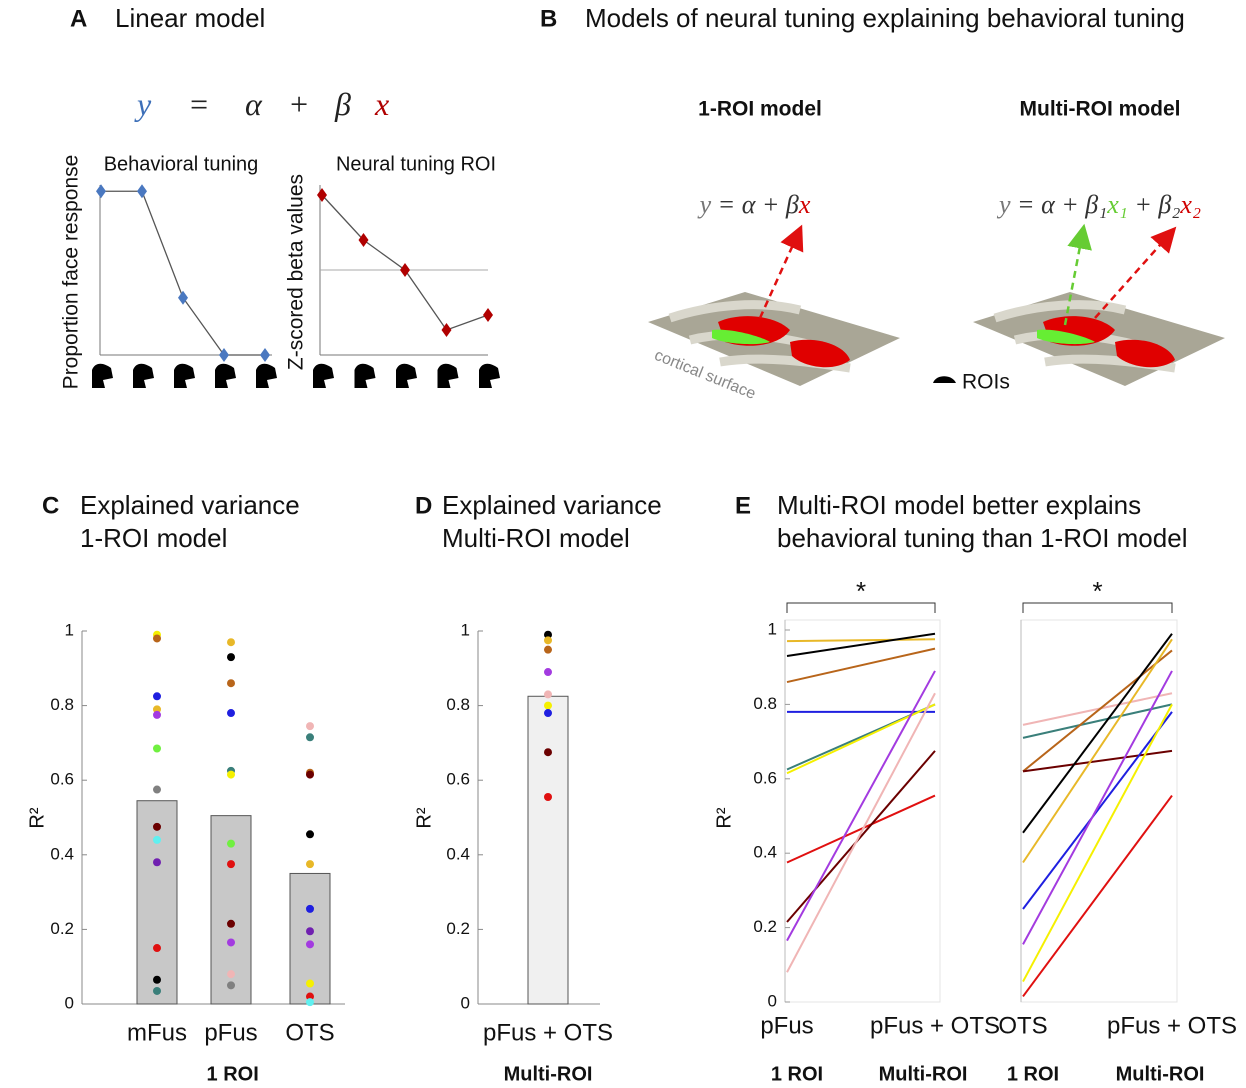  What do you see at coordinates (548, 850) in the screenshot?
I see `bar` at bounding box center [548, 850].